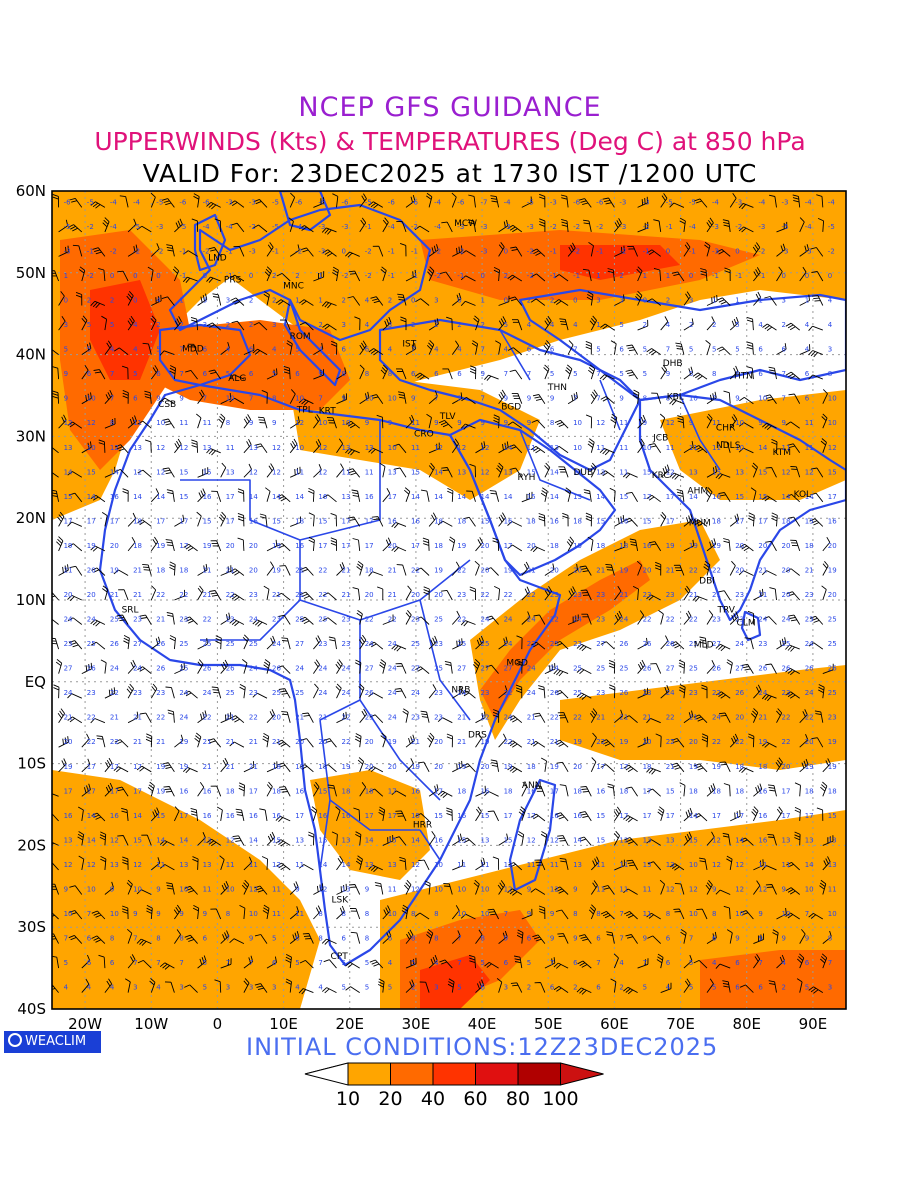 The image size is (900, 1200). Describe the element at coordinates (85, 1024) in the screenshot. I see `lon-label: 20W` at that location.